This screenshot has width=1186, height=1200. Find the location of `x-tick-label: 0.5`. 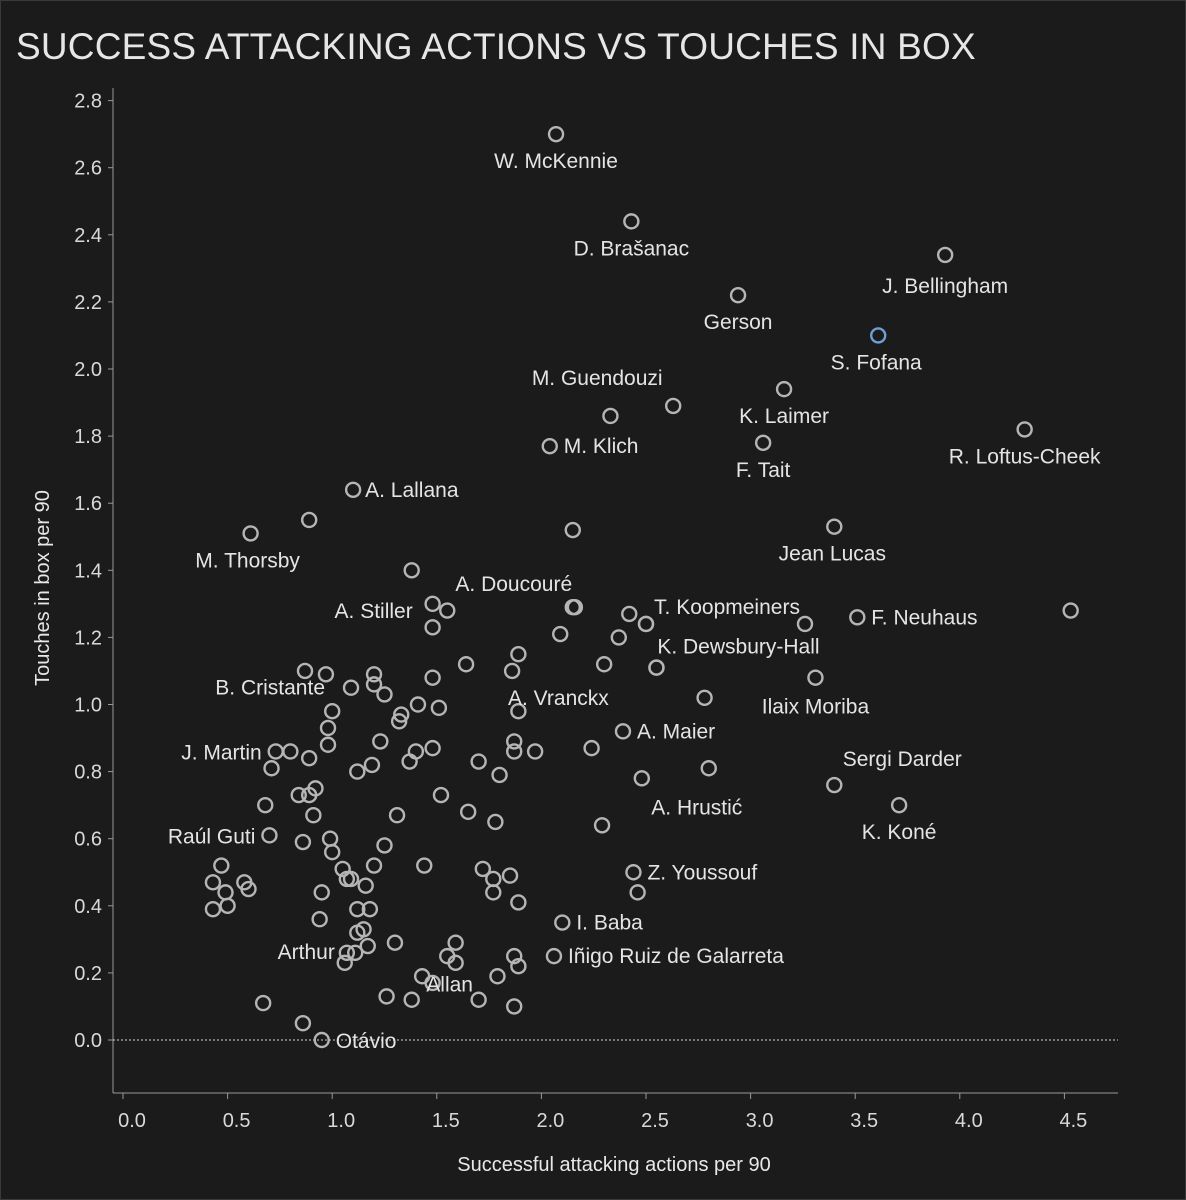

x-tick-label: 0.5 is located at coordinates (237, 1121).